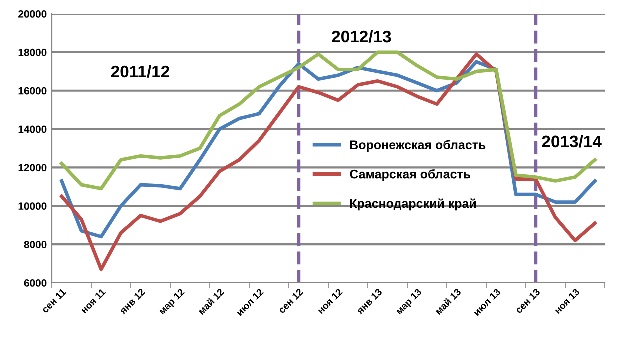  Describe the element at coordinates (362, 36) in the screenshot. I see `annotation: 2012/13` at that location.